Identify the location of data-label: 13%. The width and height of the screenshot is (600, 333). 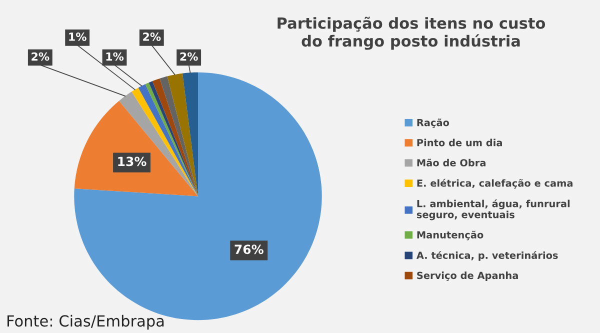
(132, 161).